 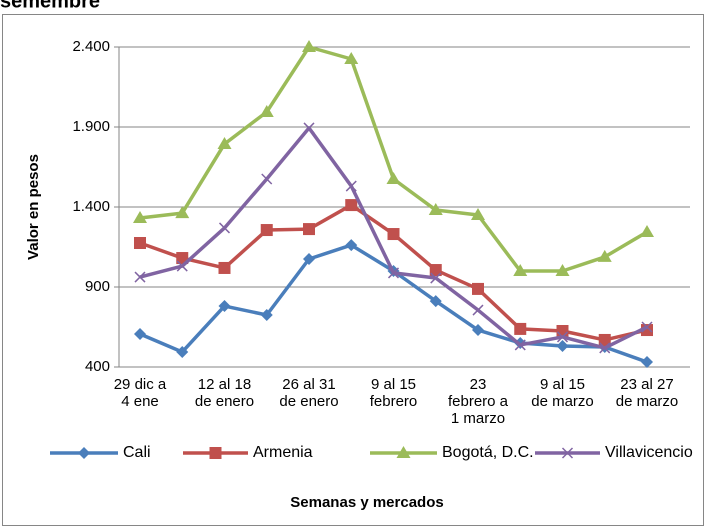 What do you see at coordinates (647, 393) in the screenshot?
I see `x-tick-label: 23 al 27 de marzo` at bounding box center [647, 393].